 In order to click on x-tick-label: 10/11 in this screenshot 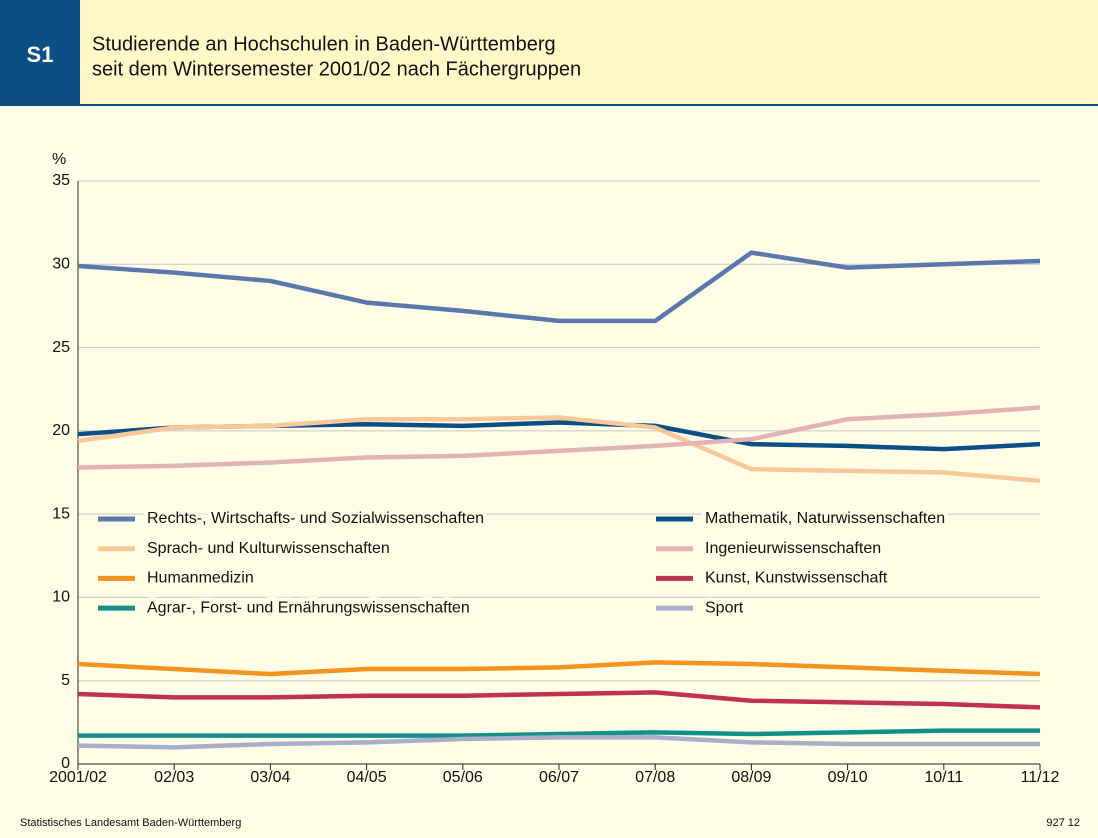, I will do `click(943, 777)`.